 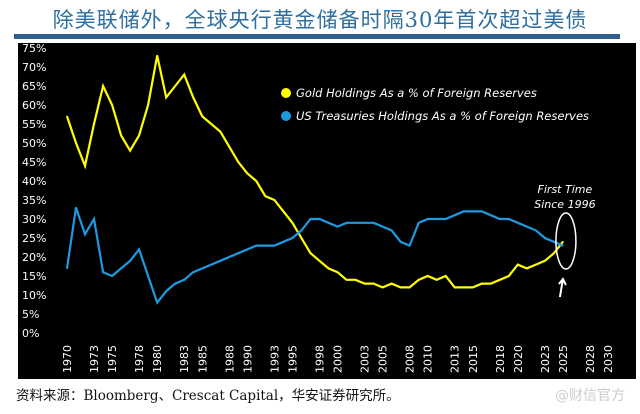 I want to click on x-tick-label: 2028, so click(x=590, y=359).